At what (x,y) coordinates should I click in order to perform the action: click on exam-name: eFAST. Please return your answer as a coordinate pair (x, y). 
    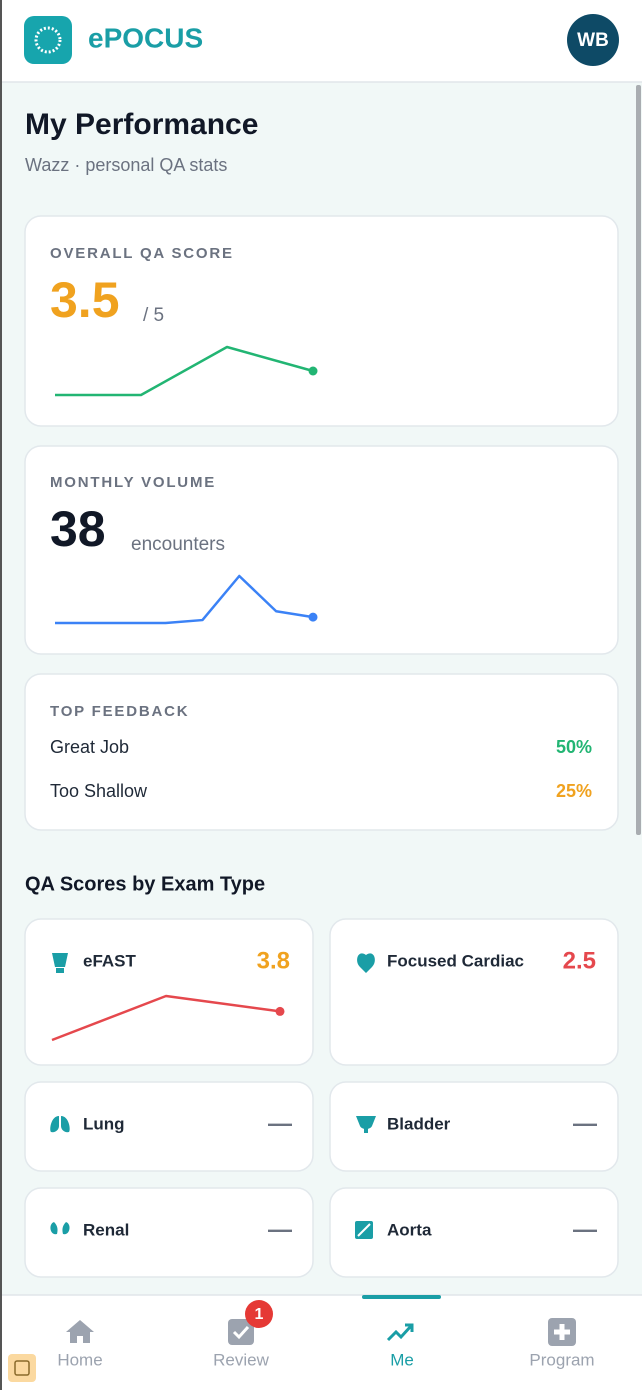
    Looking at the image, I should click on (110, 960).